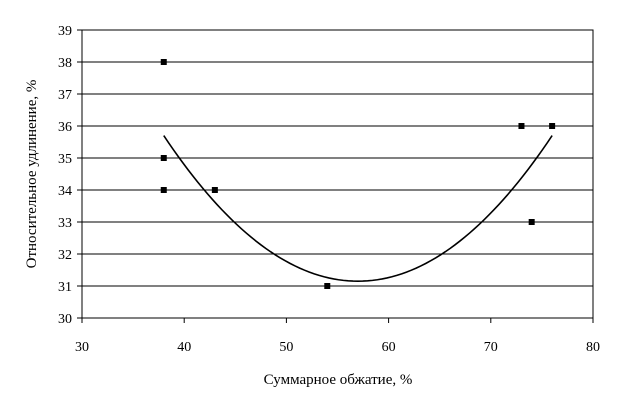 This screenshot has height=409, width=619. What do you see at coordinates (65, 191) in the screenshot?
I see `y-tick-label: 34` at bounding box center [65, 191].